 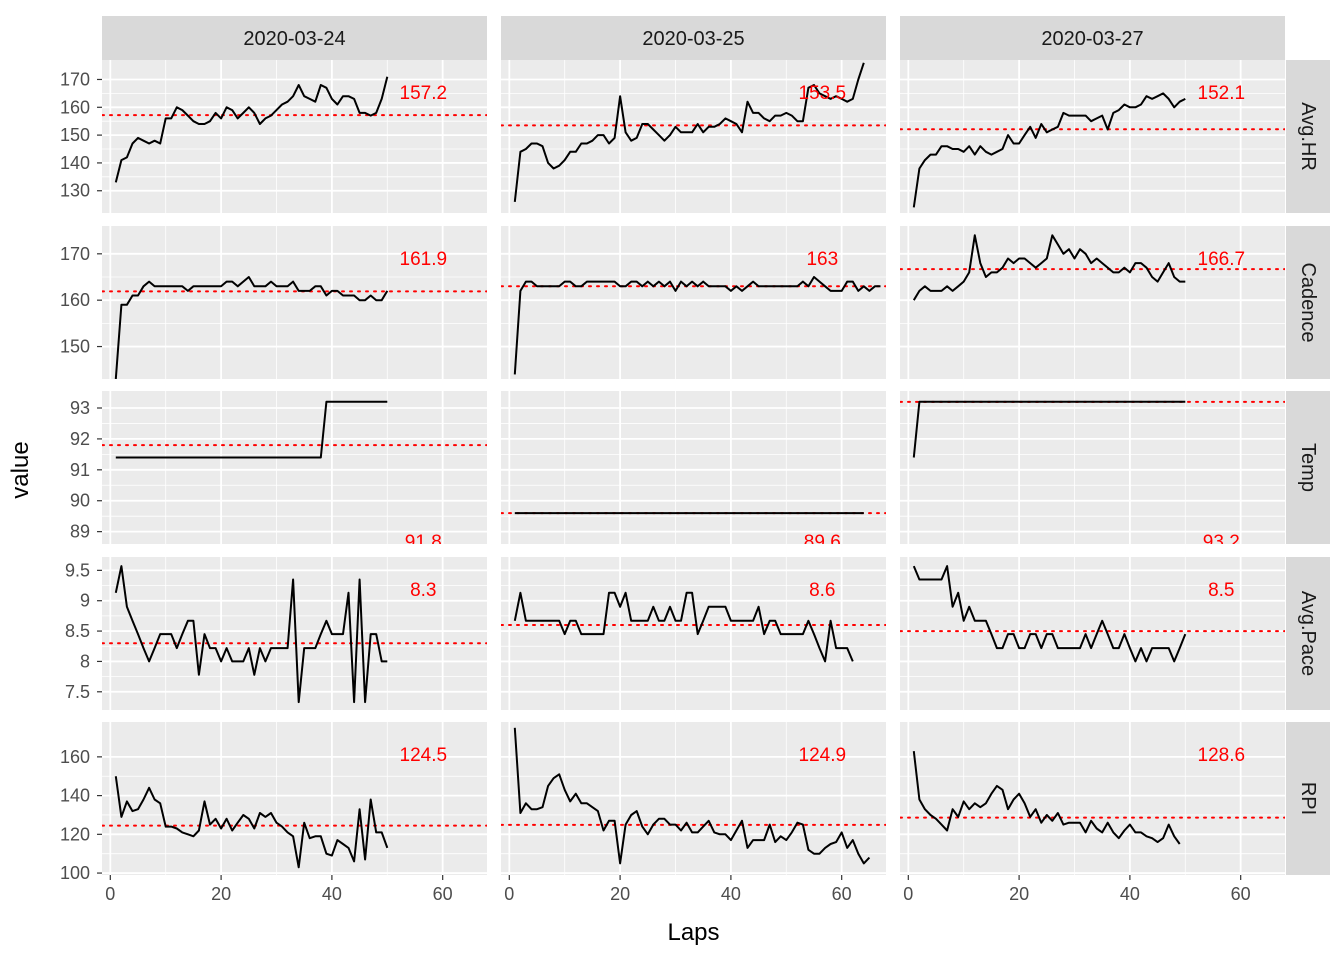 What do you see at coordinates (423, 542) in the screenshot?
I see `mean-value-label: 91.8` at bounding box center [423, 542].